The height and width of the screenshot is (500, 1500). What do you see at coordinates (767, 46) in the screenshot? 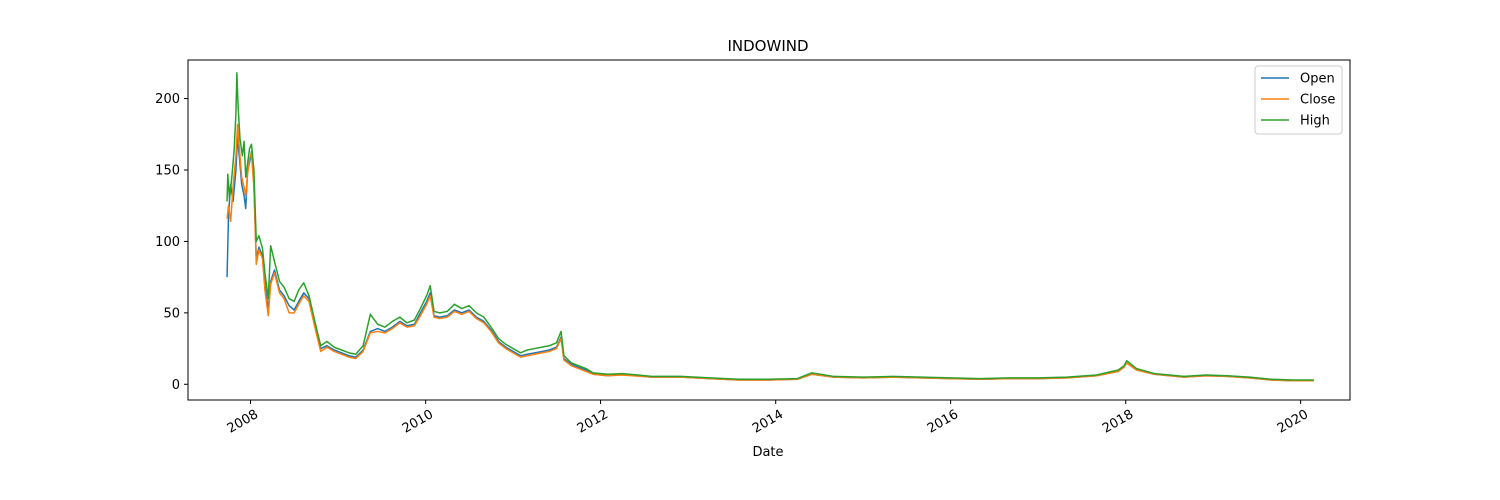
I see `chart-title: INDOWIND` at bounding box center [767, 46].